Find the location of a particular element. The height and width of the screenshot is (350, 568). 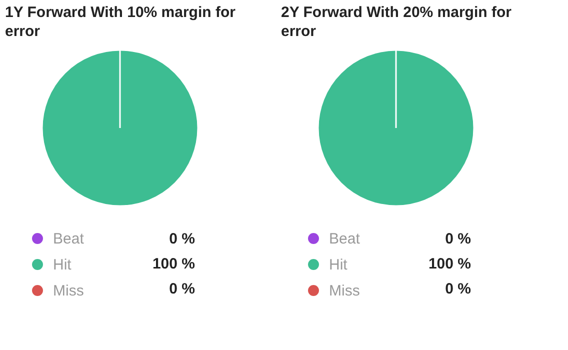

chart-title: 1Y Forward With 10% margin for error is located at coordinates (120, 22).